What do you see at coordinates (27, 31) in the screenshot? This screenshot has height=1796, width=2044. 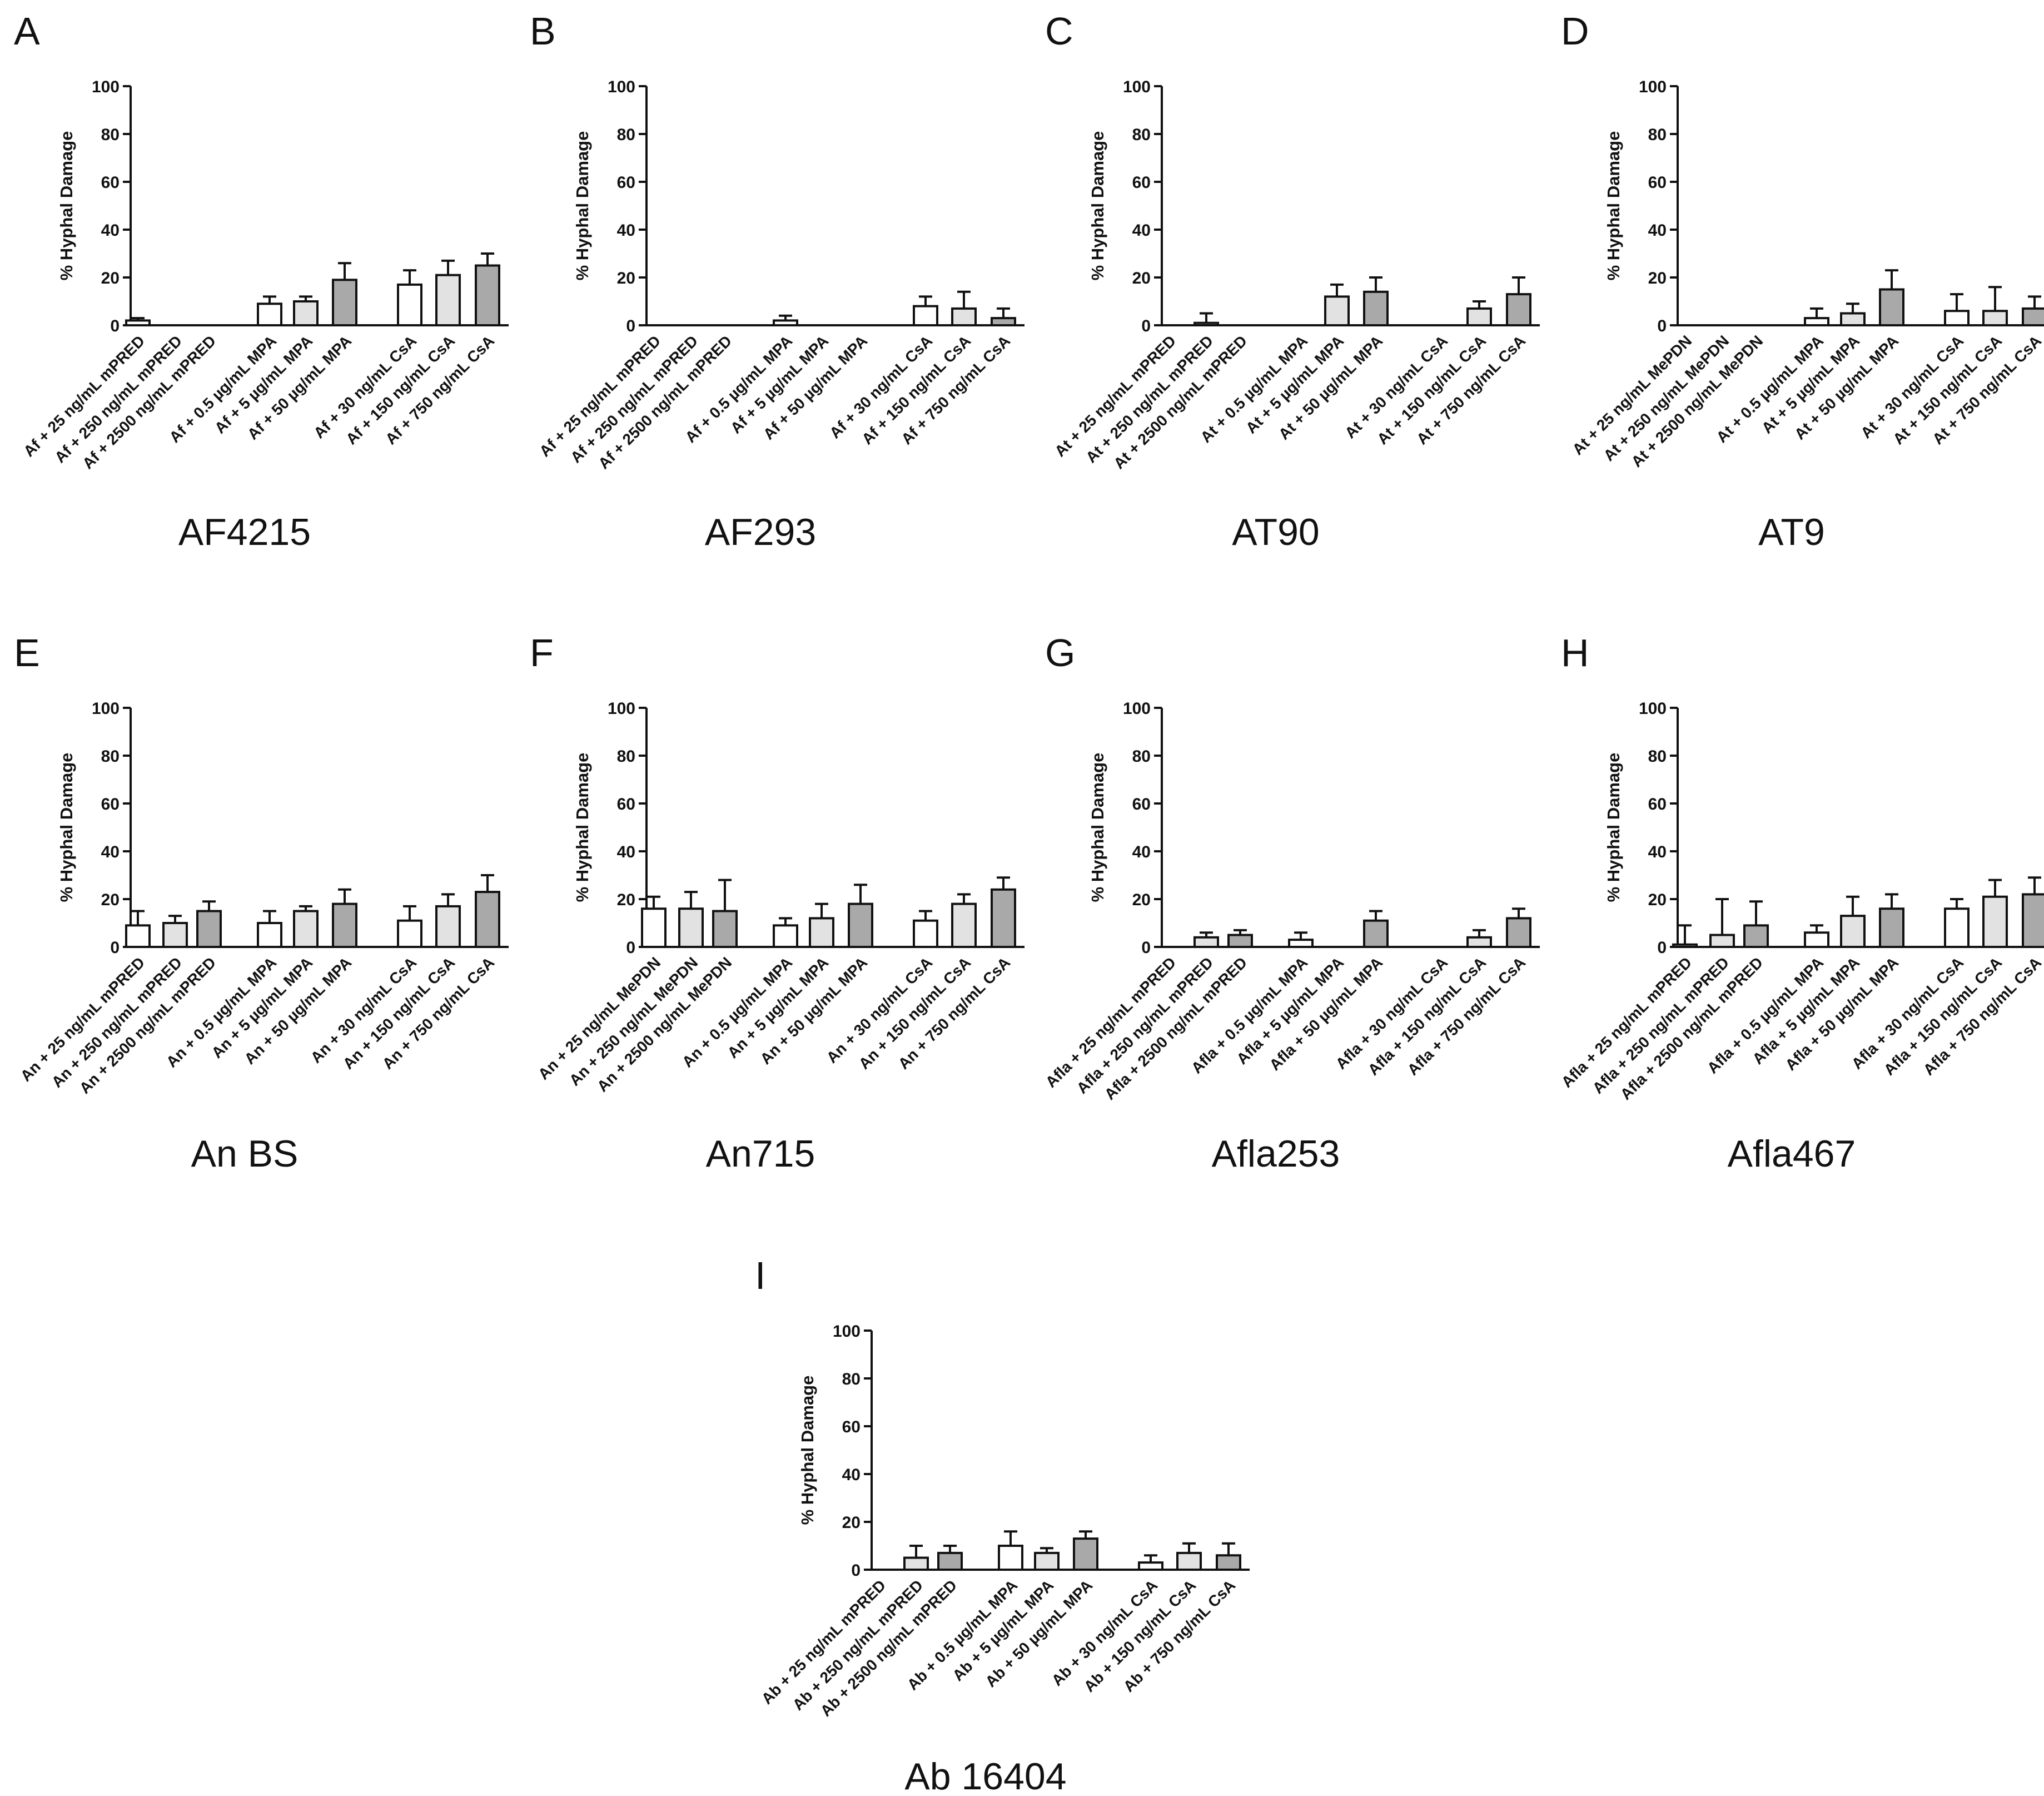 I see `panel-letter: A` at bounding box center [27, 31].